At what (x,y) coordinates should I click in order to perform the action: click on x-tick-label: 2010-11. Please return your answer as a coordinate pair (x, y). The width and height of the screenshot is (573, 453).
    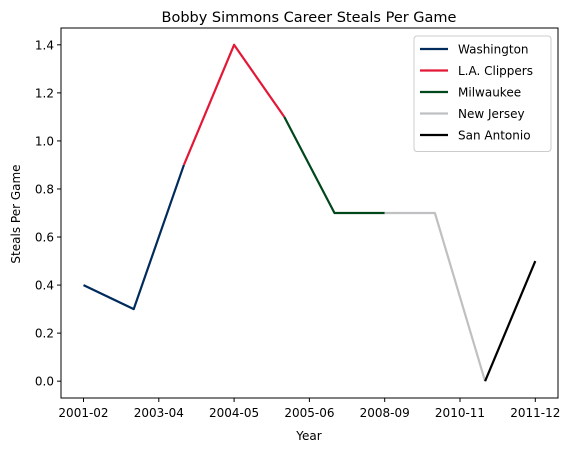
    Looking at the image, I should click on (460, 413).